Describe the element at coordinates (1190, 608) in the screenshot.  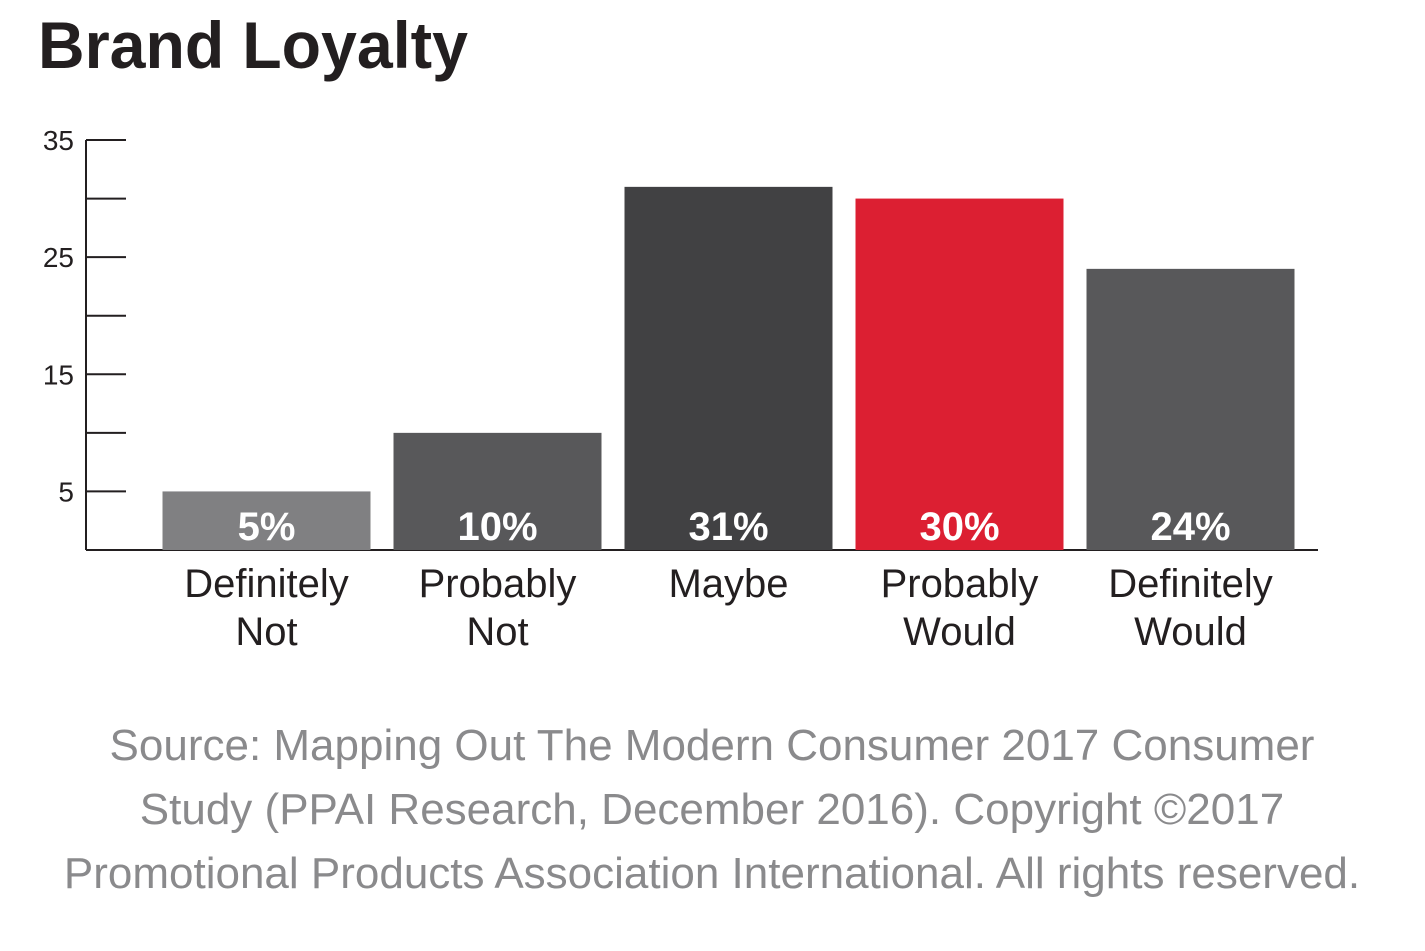
I see `x-tick-label: Definitely Would` at that location.